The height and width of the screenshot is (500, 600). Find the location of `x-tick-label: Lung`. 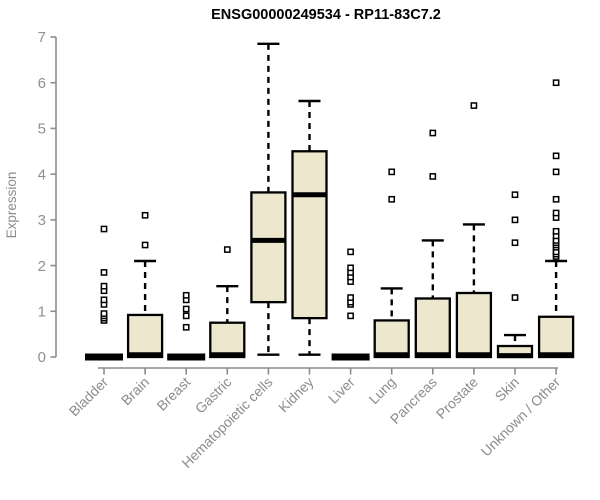

x-tick-label: Lung is located at coordinates (381, 390).